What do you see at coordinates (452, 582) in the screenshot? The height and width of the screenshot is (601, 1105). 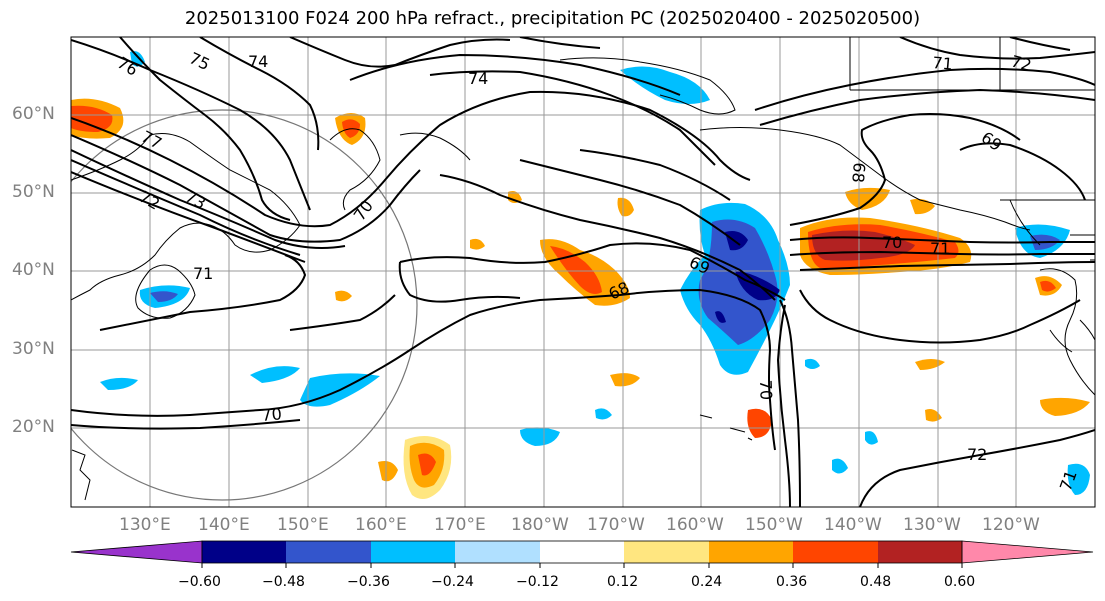 I see `colorbar-tick-label: −0.24` at bounding box center [452, 582].